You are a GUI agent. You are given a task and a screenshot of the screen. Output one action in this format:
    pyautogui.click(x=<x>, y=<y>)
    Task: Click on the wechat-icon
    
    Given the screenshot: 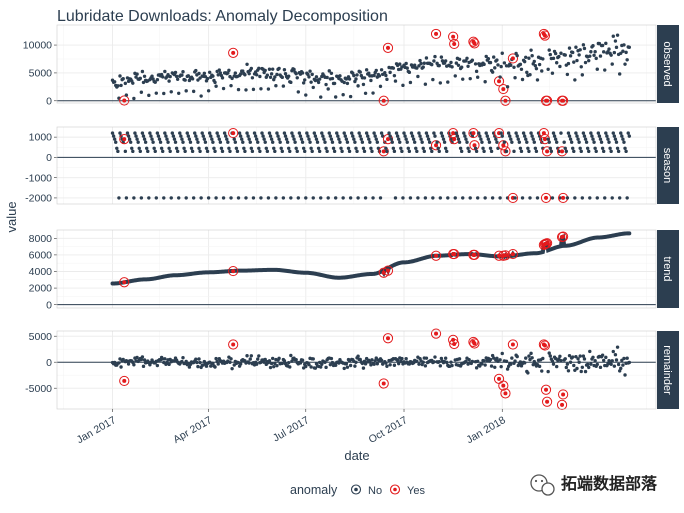 What is the action you would take?
    pyautogui.click(x=542, y=485)
    